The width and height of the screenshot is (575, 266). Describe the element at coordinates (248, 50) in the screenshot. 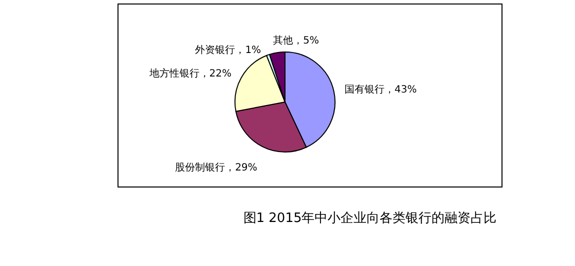

I see `data-label: ，1%` at that location.